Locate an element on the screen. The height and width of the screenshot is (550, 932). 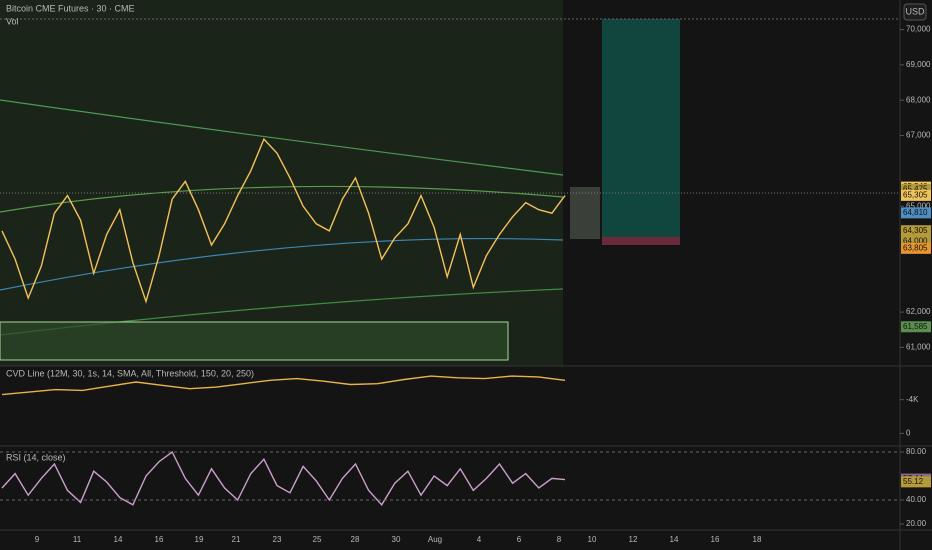
date-label: 23 is located at coordinates (277, 539).